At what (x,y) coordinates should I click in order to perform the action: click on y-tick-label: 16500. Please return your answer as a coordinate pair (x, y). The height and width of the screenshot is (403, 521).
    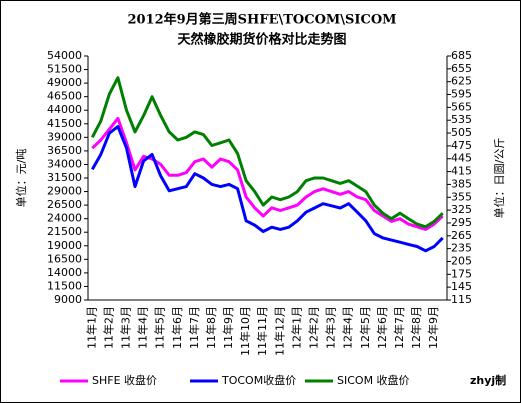
    Looking at the image, I should click on (64, 258).